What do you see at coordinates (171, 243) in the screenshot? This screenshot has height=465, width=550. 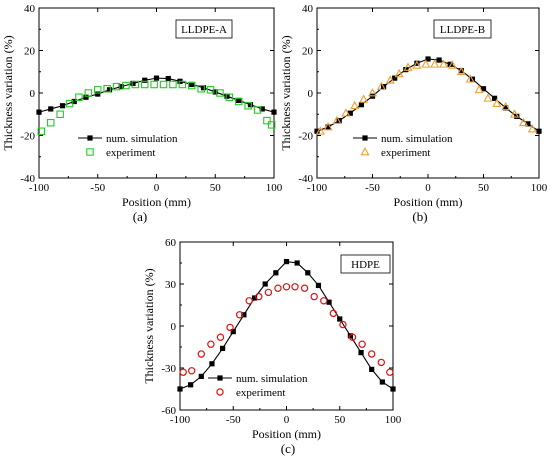 I see `y-tick-label: 60` at bounding box center [171, 243].